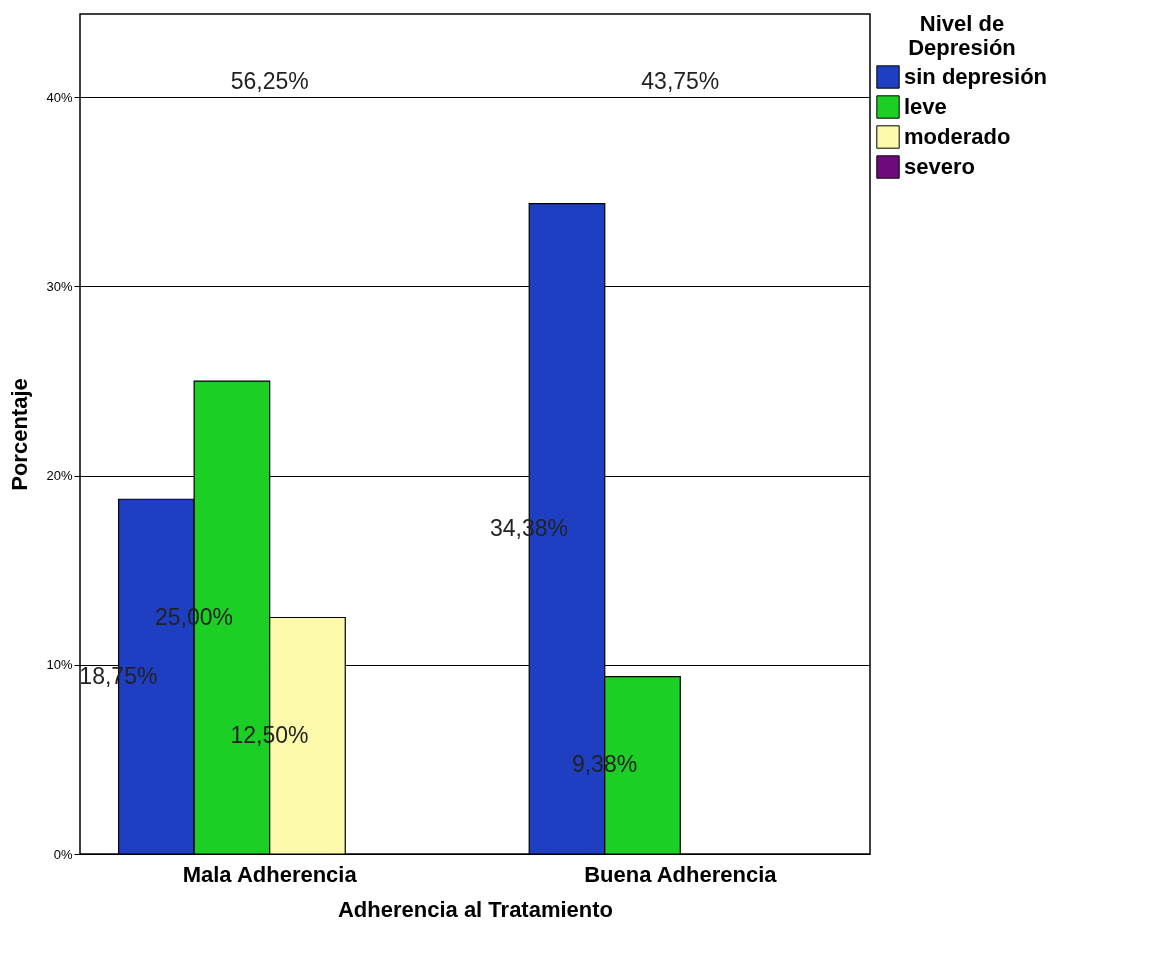  Describe the element at coordinates (59, 286) in the screenshot. I see `y-tick-label: 30%` at that location.